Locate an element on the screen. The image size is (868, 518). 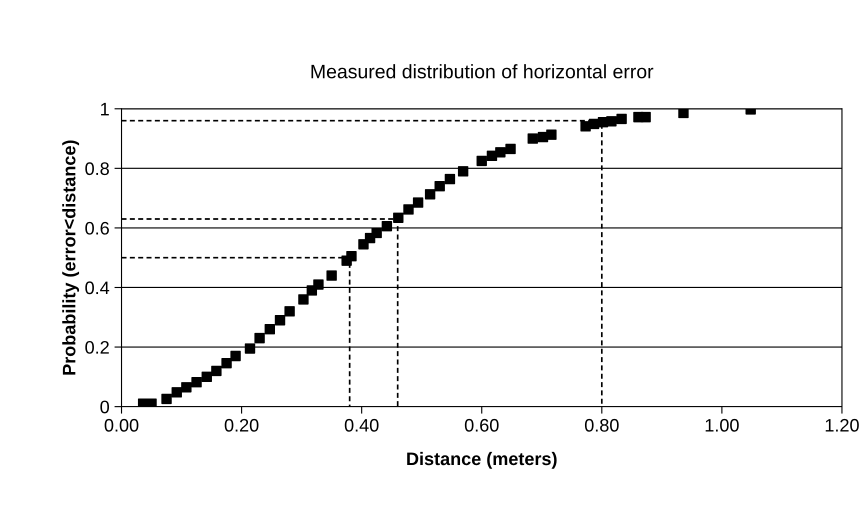
y-tick-label: 0.8 is located at coordinates (97, 169).